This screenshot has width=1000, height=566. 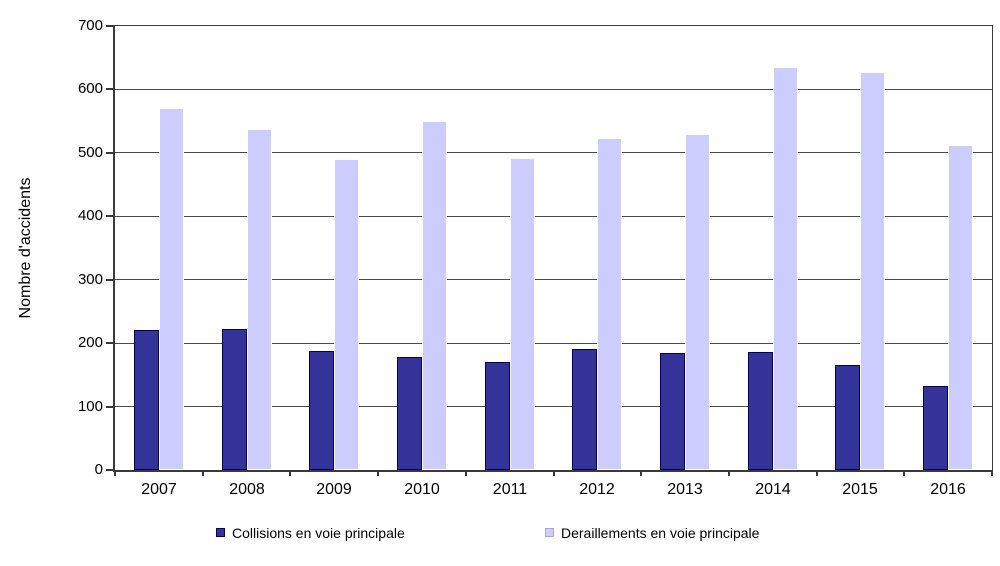 I want to click on x-tick-label-2010: 2010, so click(x=422, y=489).